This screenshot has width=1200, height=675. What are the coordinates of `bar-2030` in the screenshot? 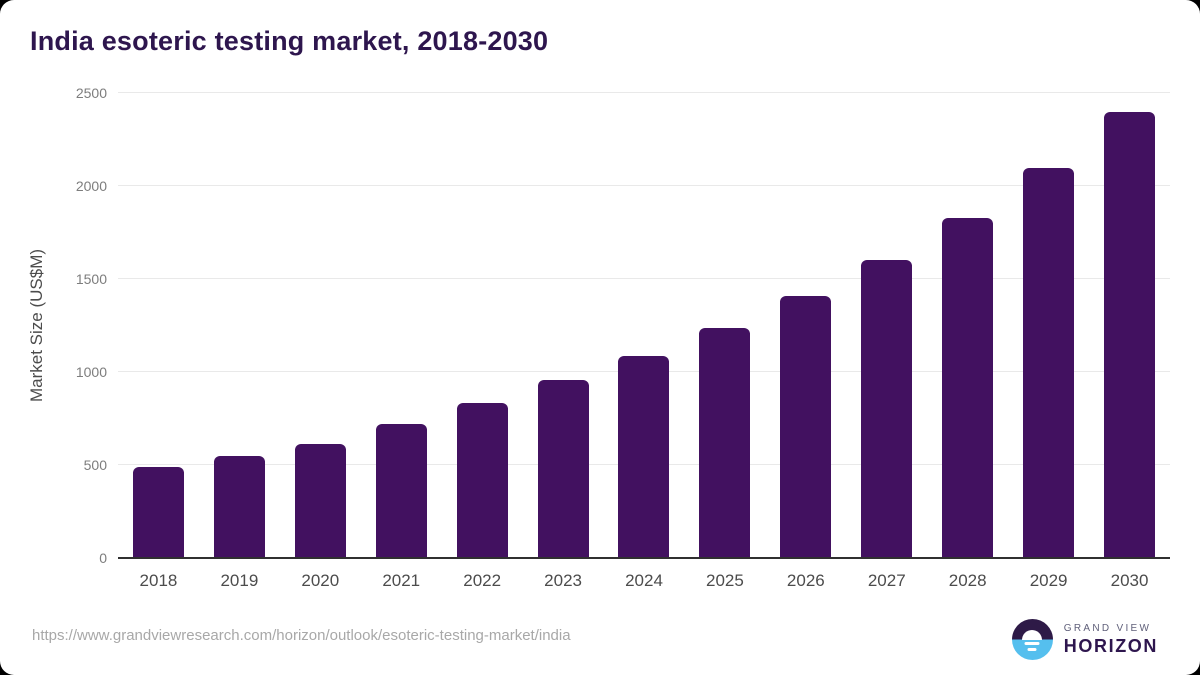 It's located at (1130, 334).